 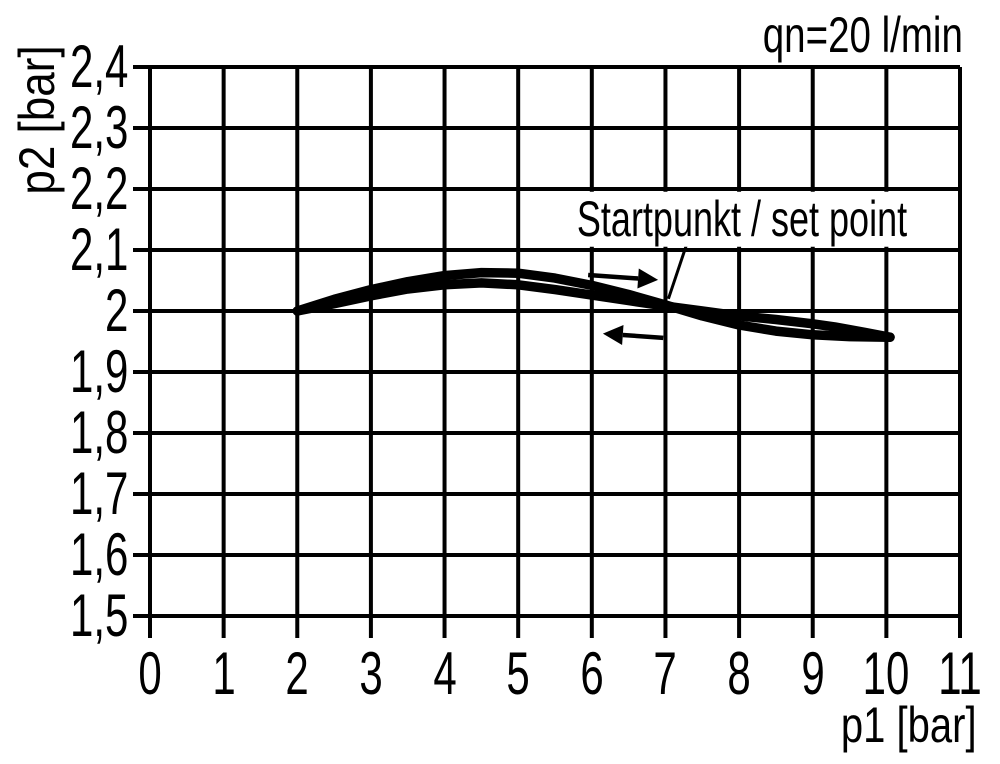 What do you see at coordinates (98, 66) in the screenshot?
I see `y-tick-label: 2,4` at bounding box center [98, 66].